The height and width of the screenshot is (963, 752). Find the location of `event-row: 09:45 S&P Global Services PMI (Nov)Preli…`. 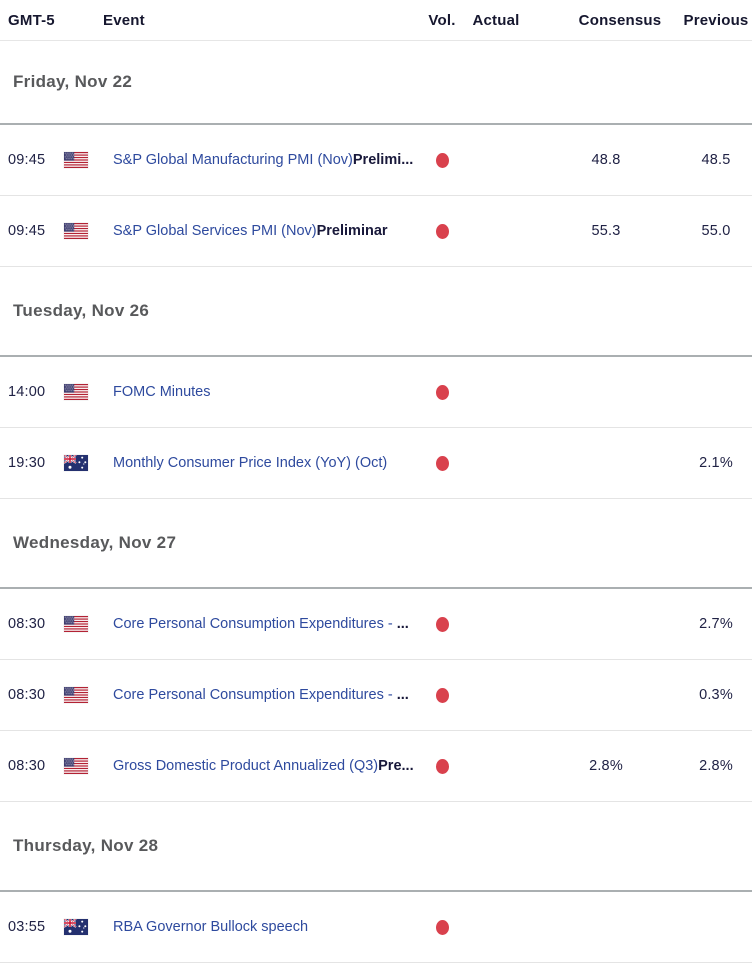

event-row: 09:45 S&P Global Services PMI (Nov)Preli… is located at coordinates (376, 231).